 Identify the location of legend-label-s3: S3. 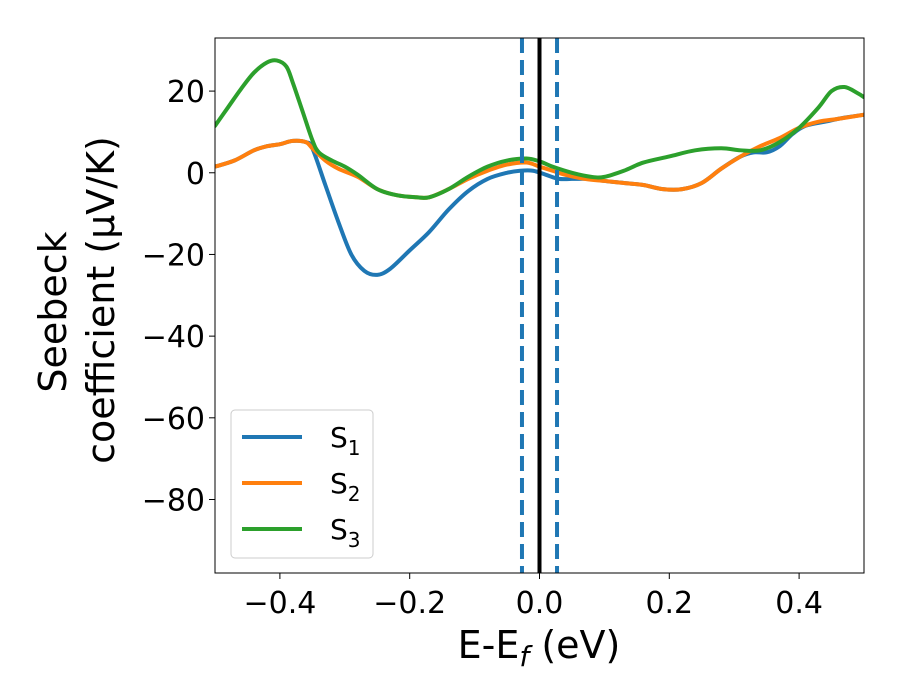
(345, 532).